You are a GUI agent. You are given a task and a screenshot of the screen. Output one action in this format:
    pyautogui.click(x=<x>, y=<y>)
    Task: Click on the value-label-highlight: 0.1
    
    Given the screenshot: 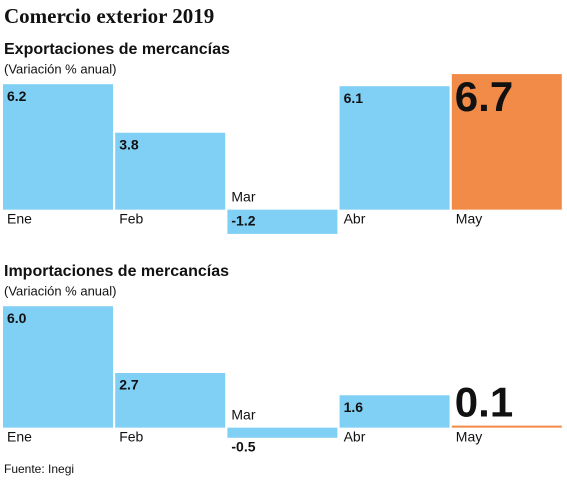 What is the action you would take?
    pyautogui.click(x=484, y=402)
    